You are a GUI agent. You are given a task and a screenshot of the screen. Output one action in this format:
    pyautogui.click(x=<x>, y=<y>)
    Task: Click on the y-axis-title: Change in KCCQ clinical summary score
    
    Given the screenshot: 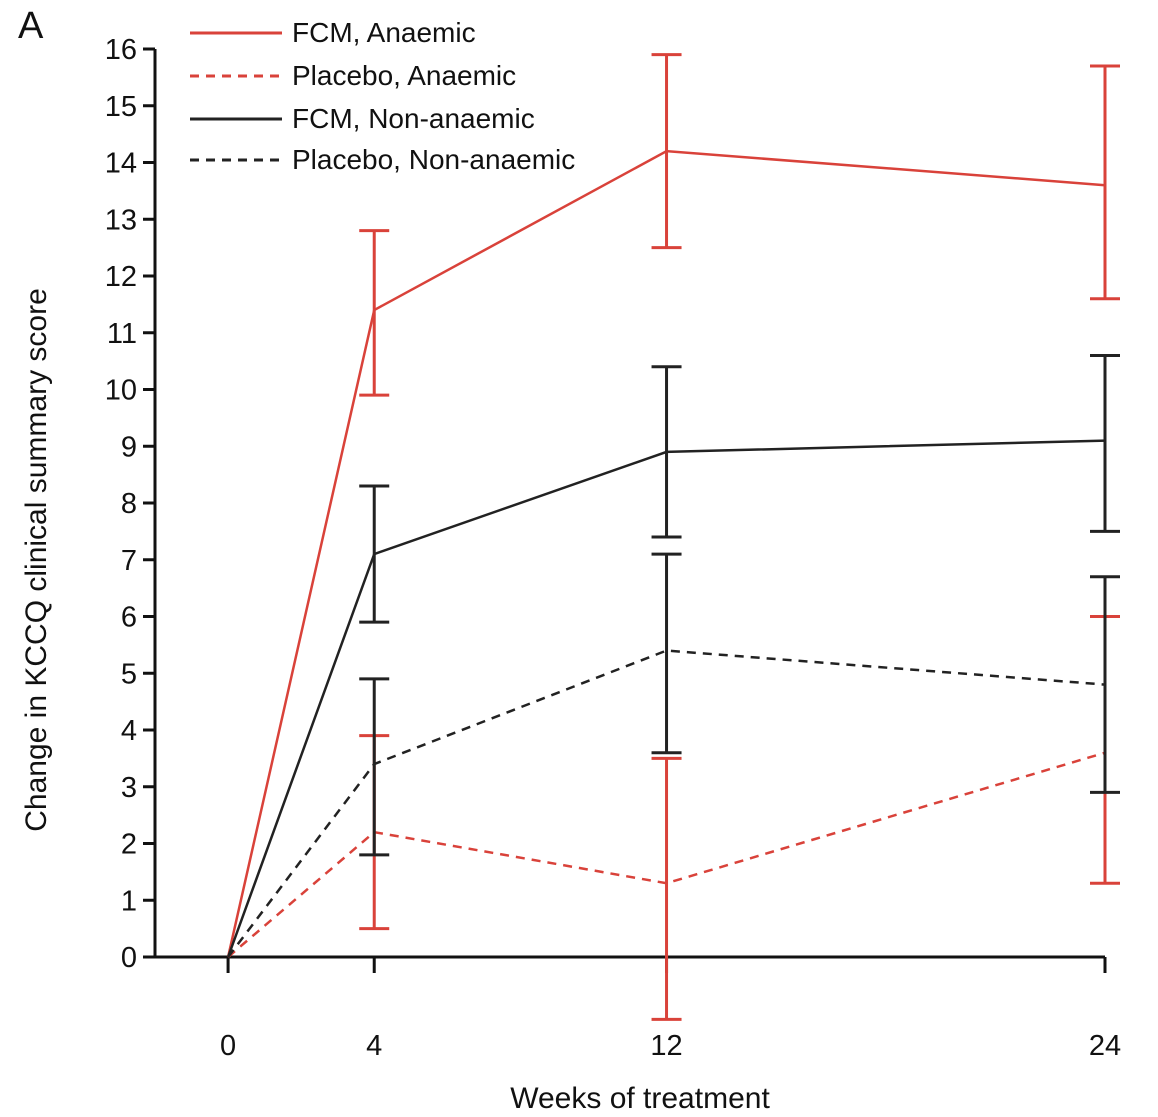 What is the action you would take?
    pyautogui.click(x=36, y=560)
    